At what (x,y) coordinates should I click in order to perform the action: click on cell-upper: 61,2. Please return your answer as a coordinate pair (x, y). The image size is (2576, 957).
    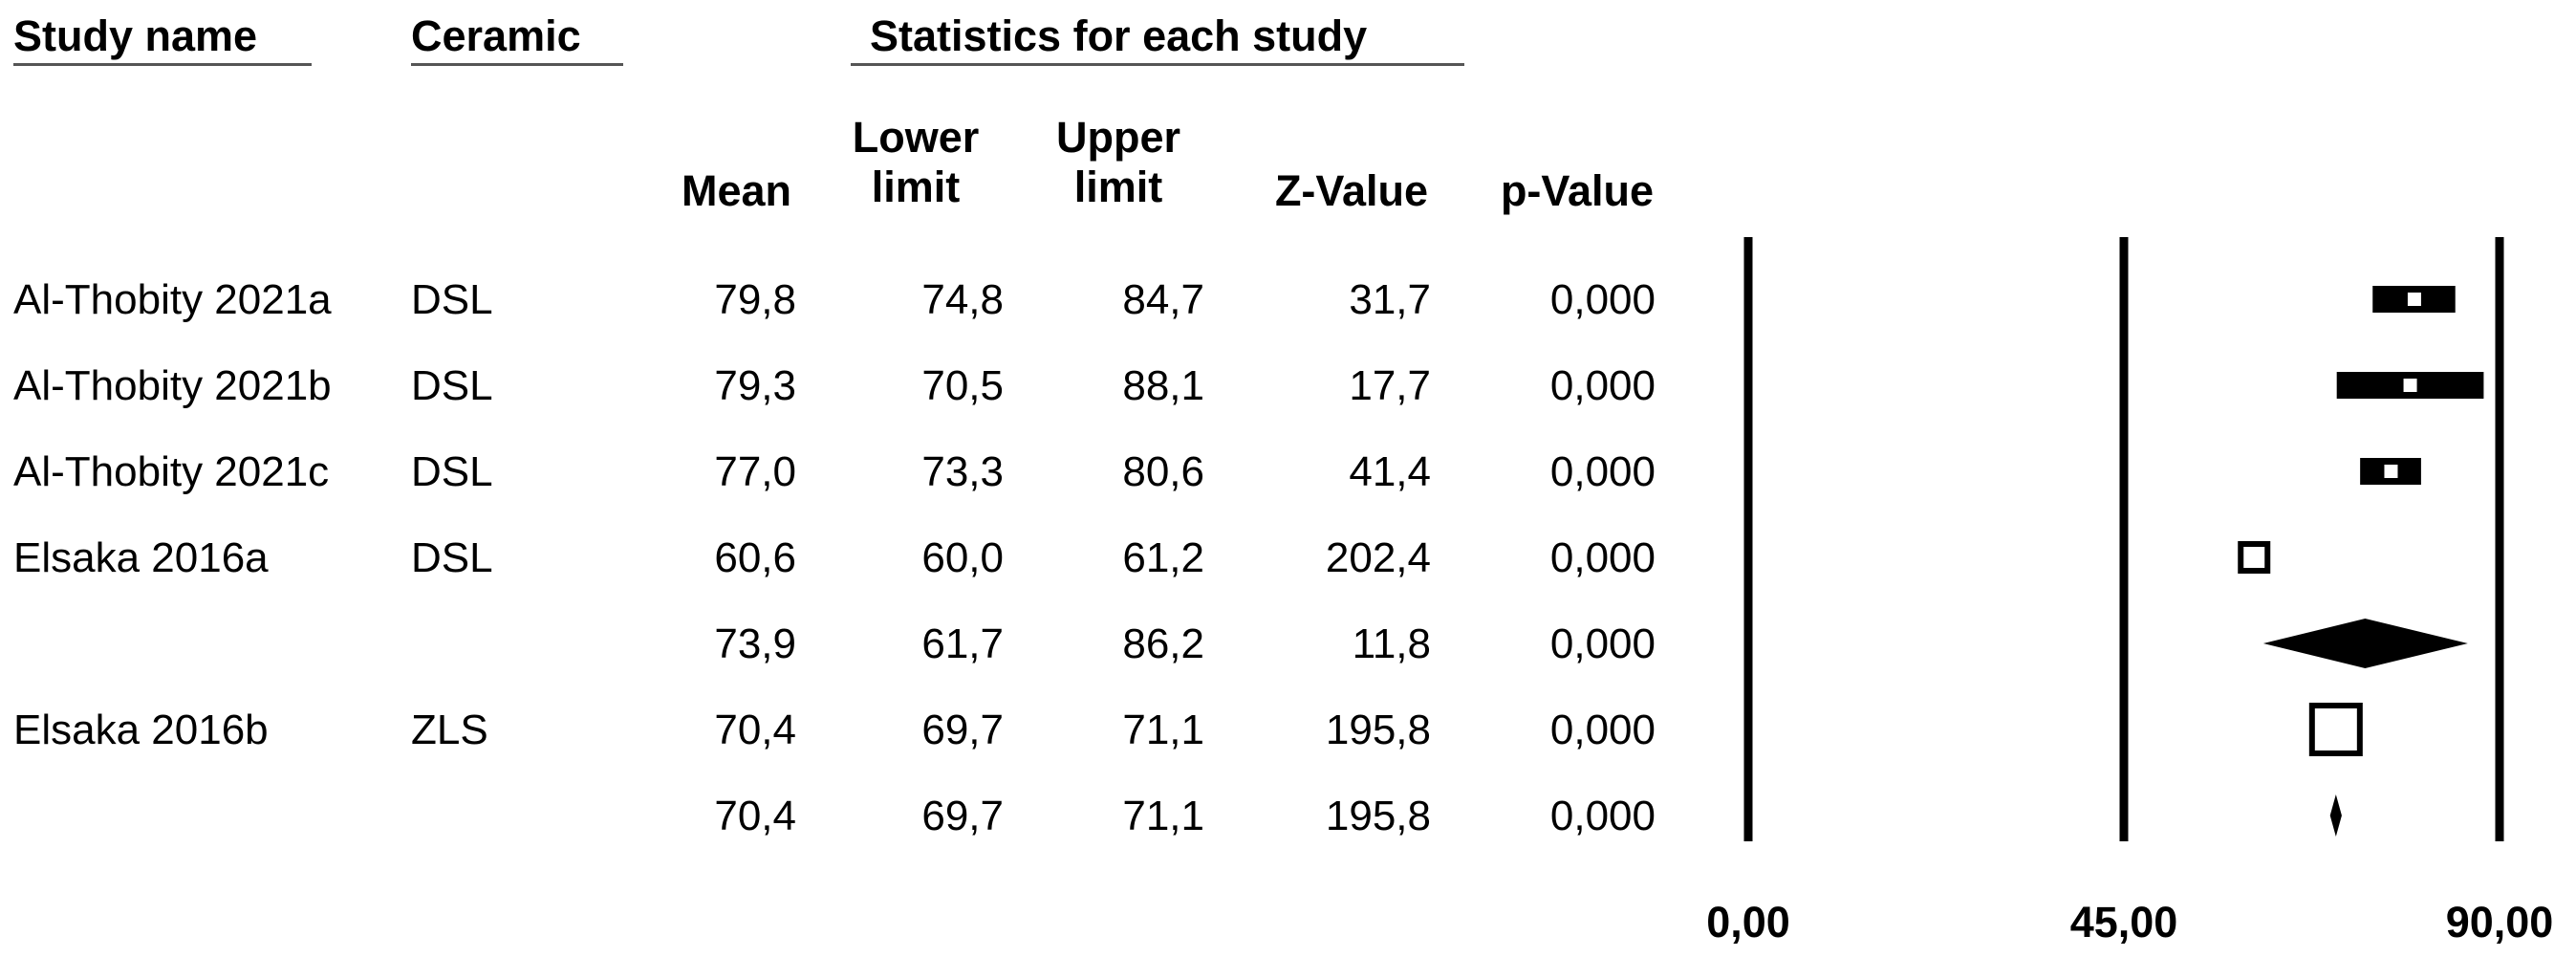
    Looking at the image, I should click on (1163, 557).